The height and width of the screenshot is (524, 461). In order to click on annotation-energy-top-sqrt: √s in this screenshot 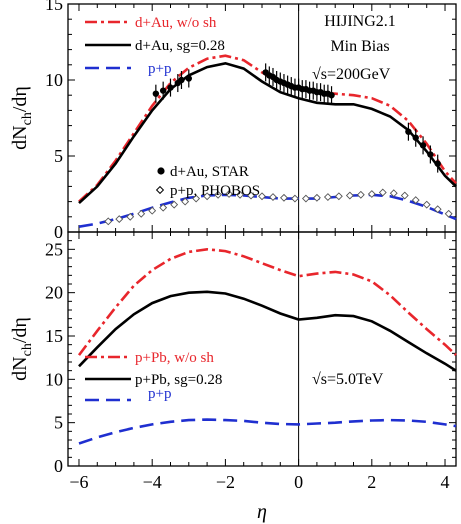, I will do `click(319, 74)`.